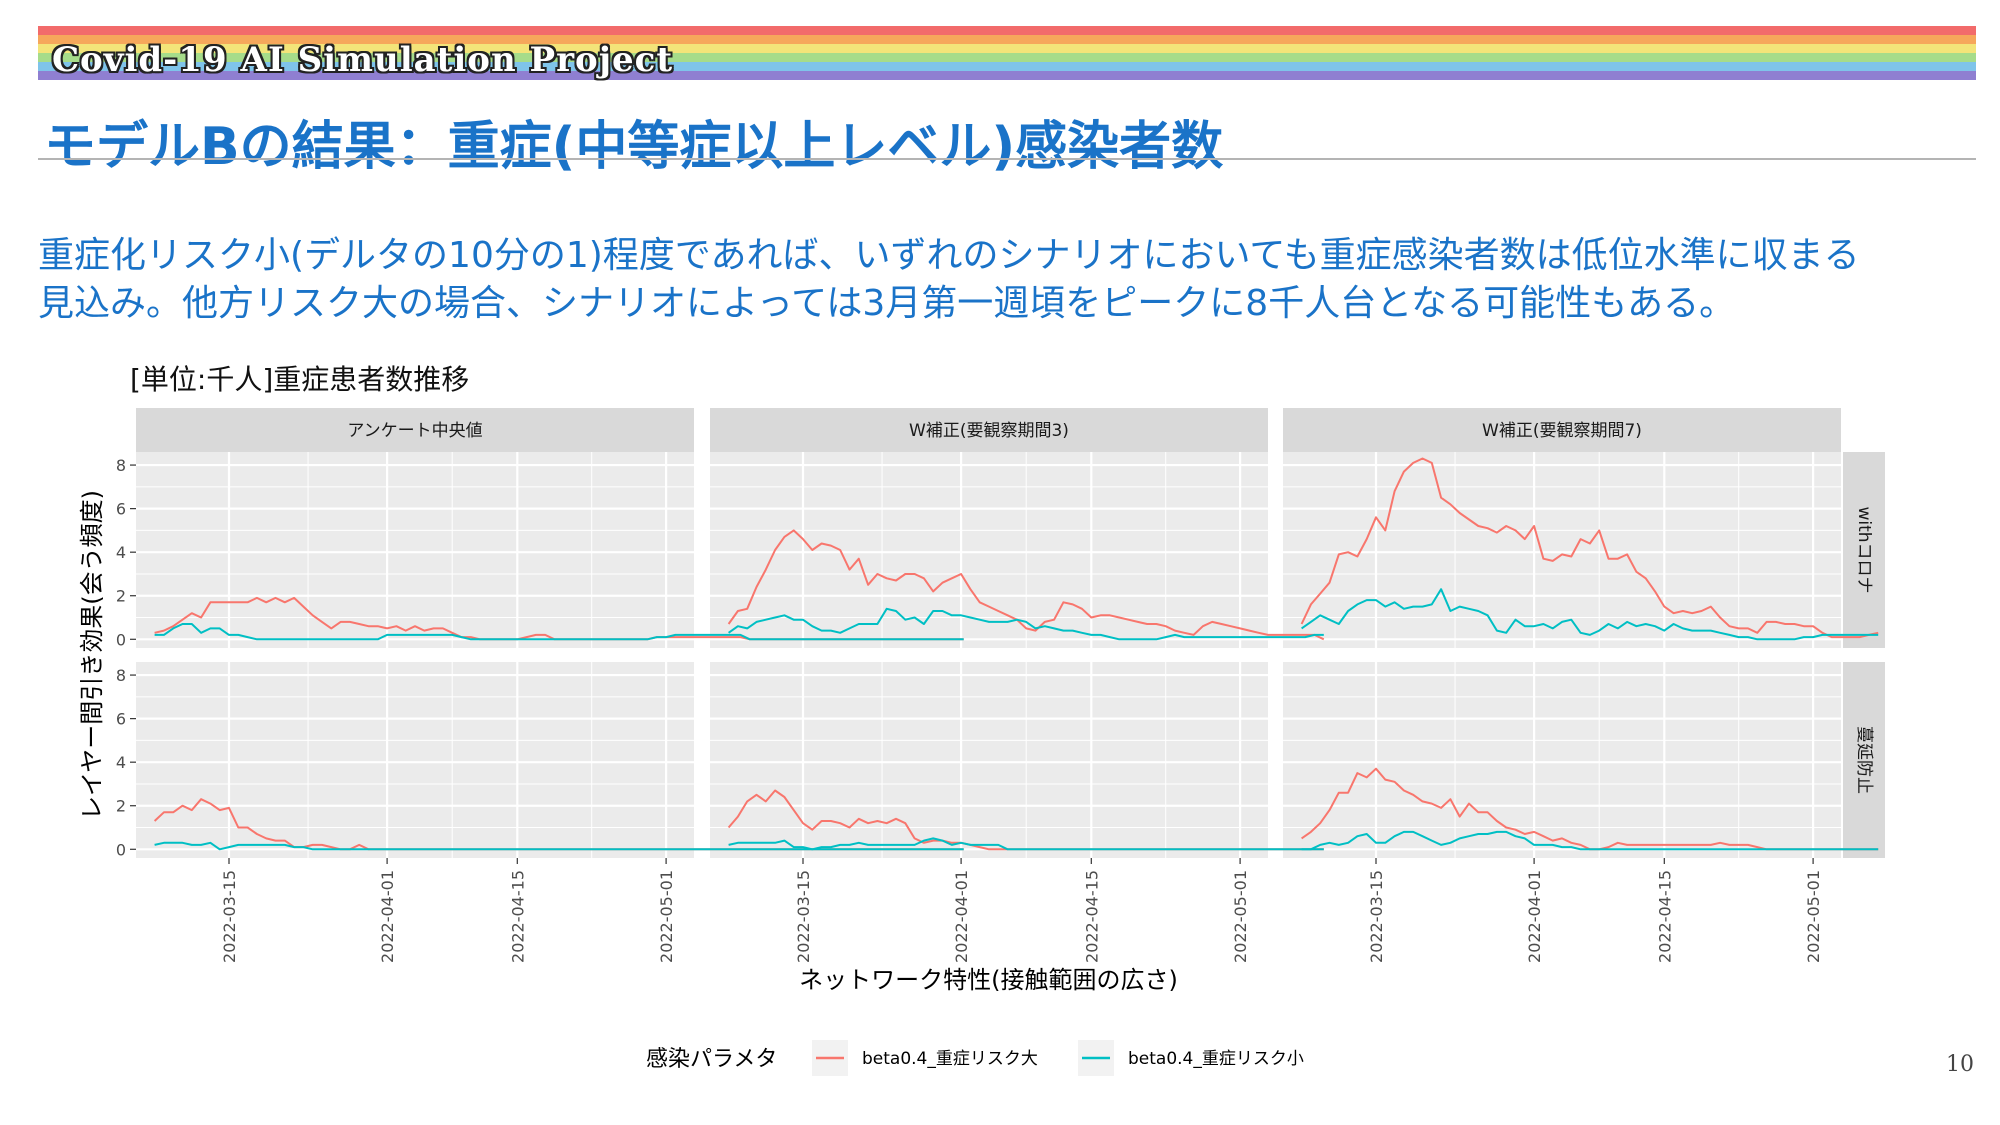 The image size is (2000, 1125). I want to click on legend-entry-label: beta0.4_重症リスク小, so click(1216, 1059).